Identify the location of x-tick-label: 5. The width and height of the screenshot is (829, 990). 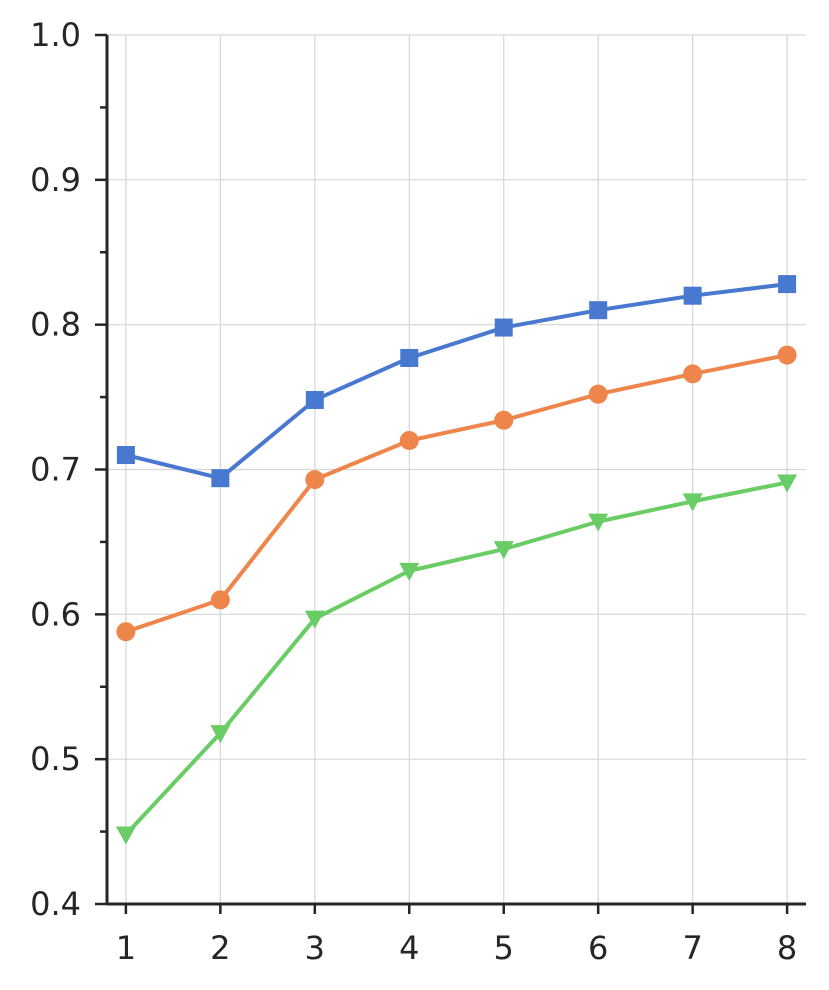
(504, 948).